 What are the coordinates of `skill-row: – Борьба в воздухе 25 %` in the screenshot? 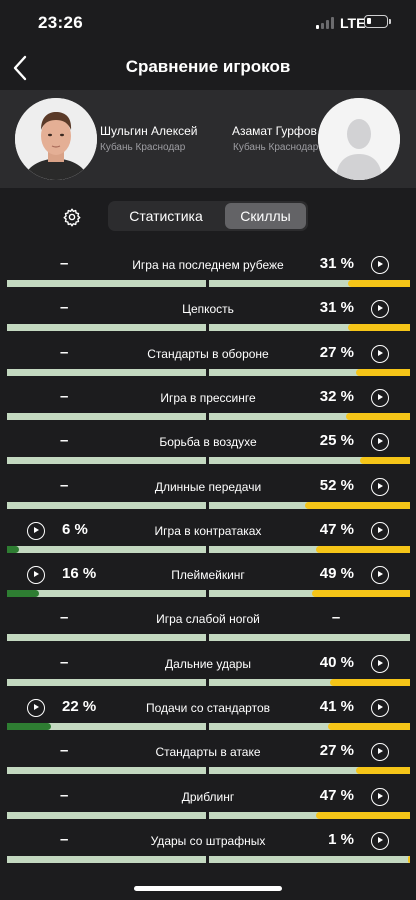 It's located at (208, 443).